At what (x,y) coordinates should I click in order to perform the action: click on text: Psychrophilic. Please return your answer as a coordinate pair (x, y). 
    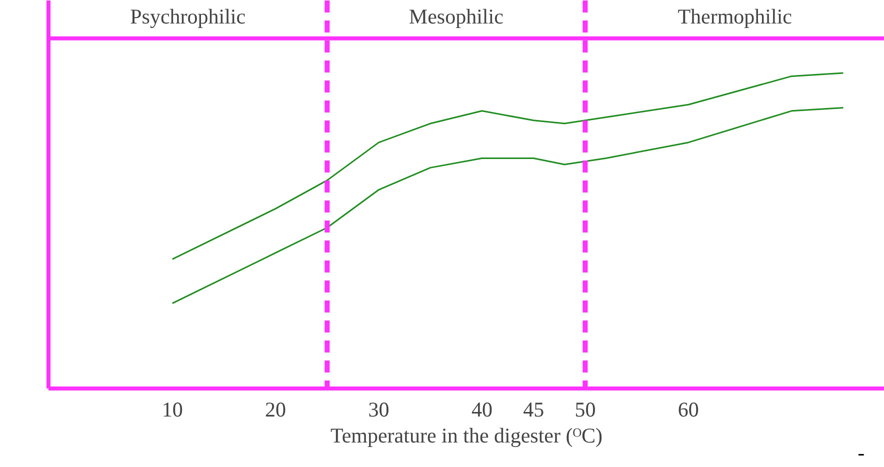
    Looking at the image, I should click on (188, 16).